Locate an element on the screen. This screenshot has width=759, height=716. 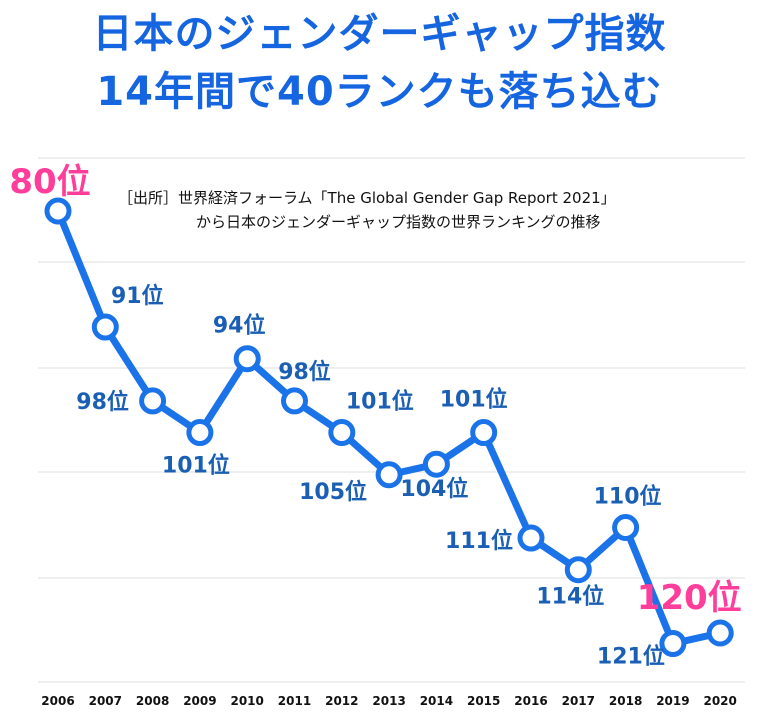
data-label: 104位 is located at coordinates (434, 489).